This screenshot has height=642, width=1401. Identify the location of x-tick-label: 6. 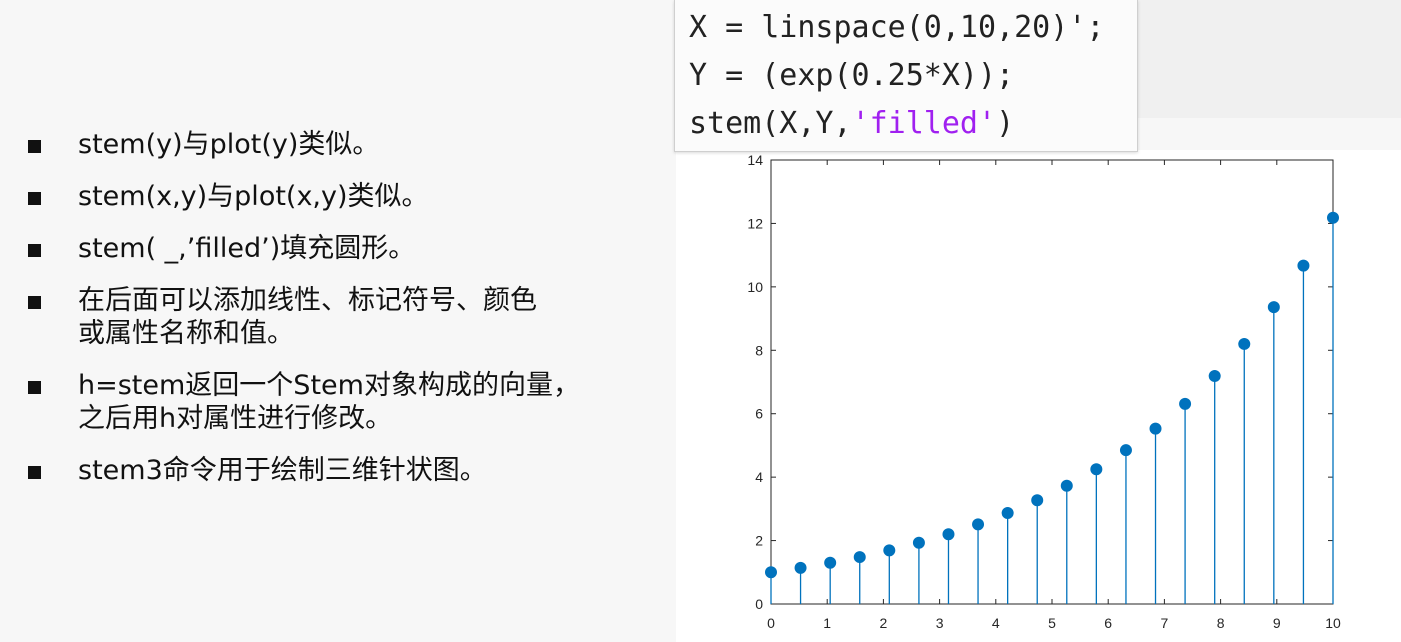
(1108, 623).